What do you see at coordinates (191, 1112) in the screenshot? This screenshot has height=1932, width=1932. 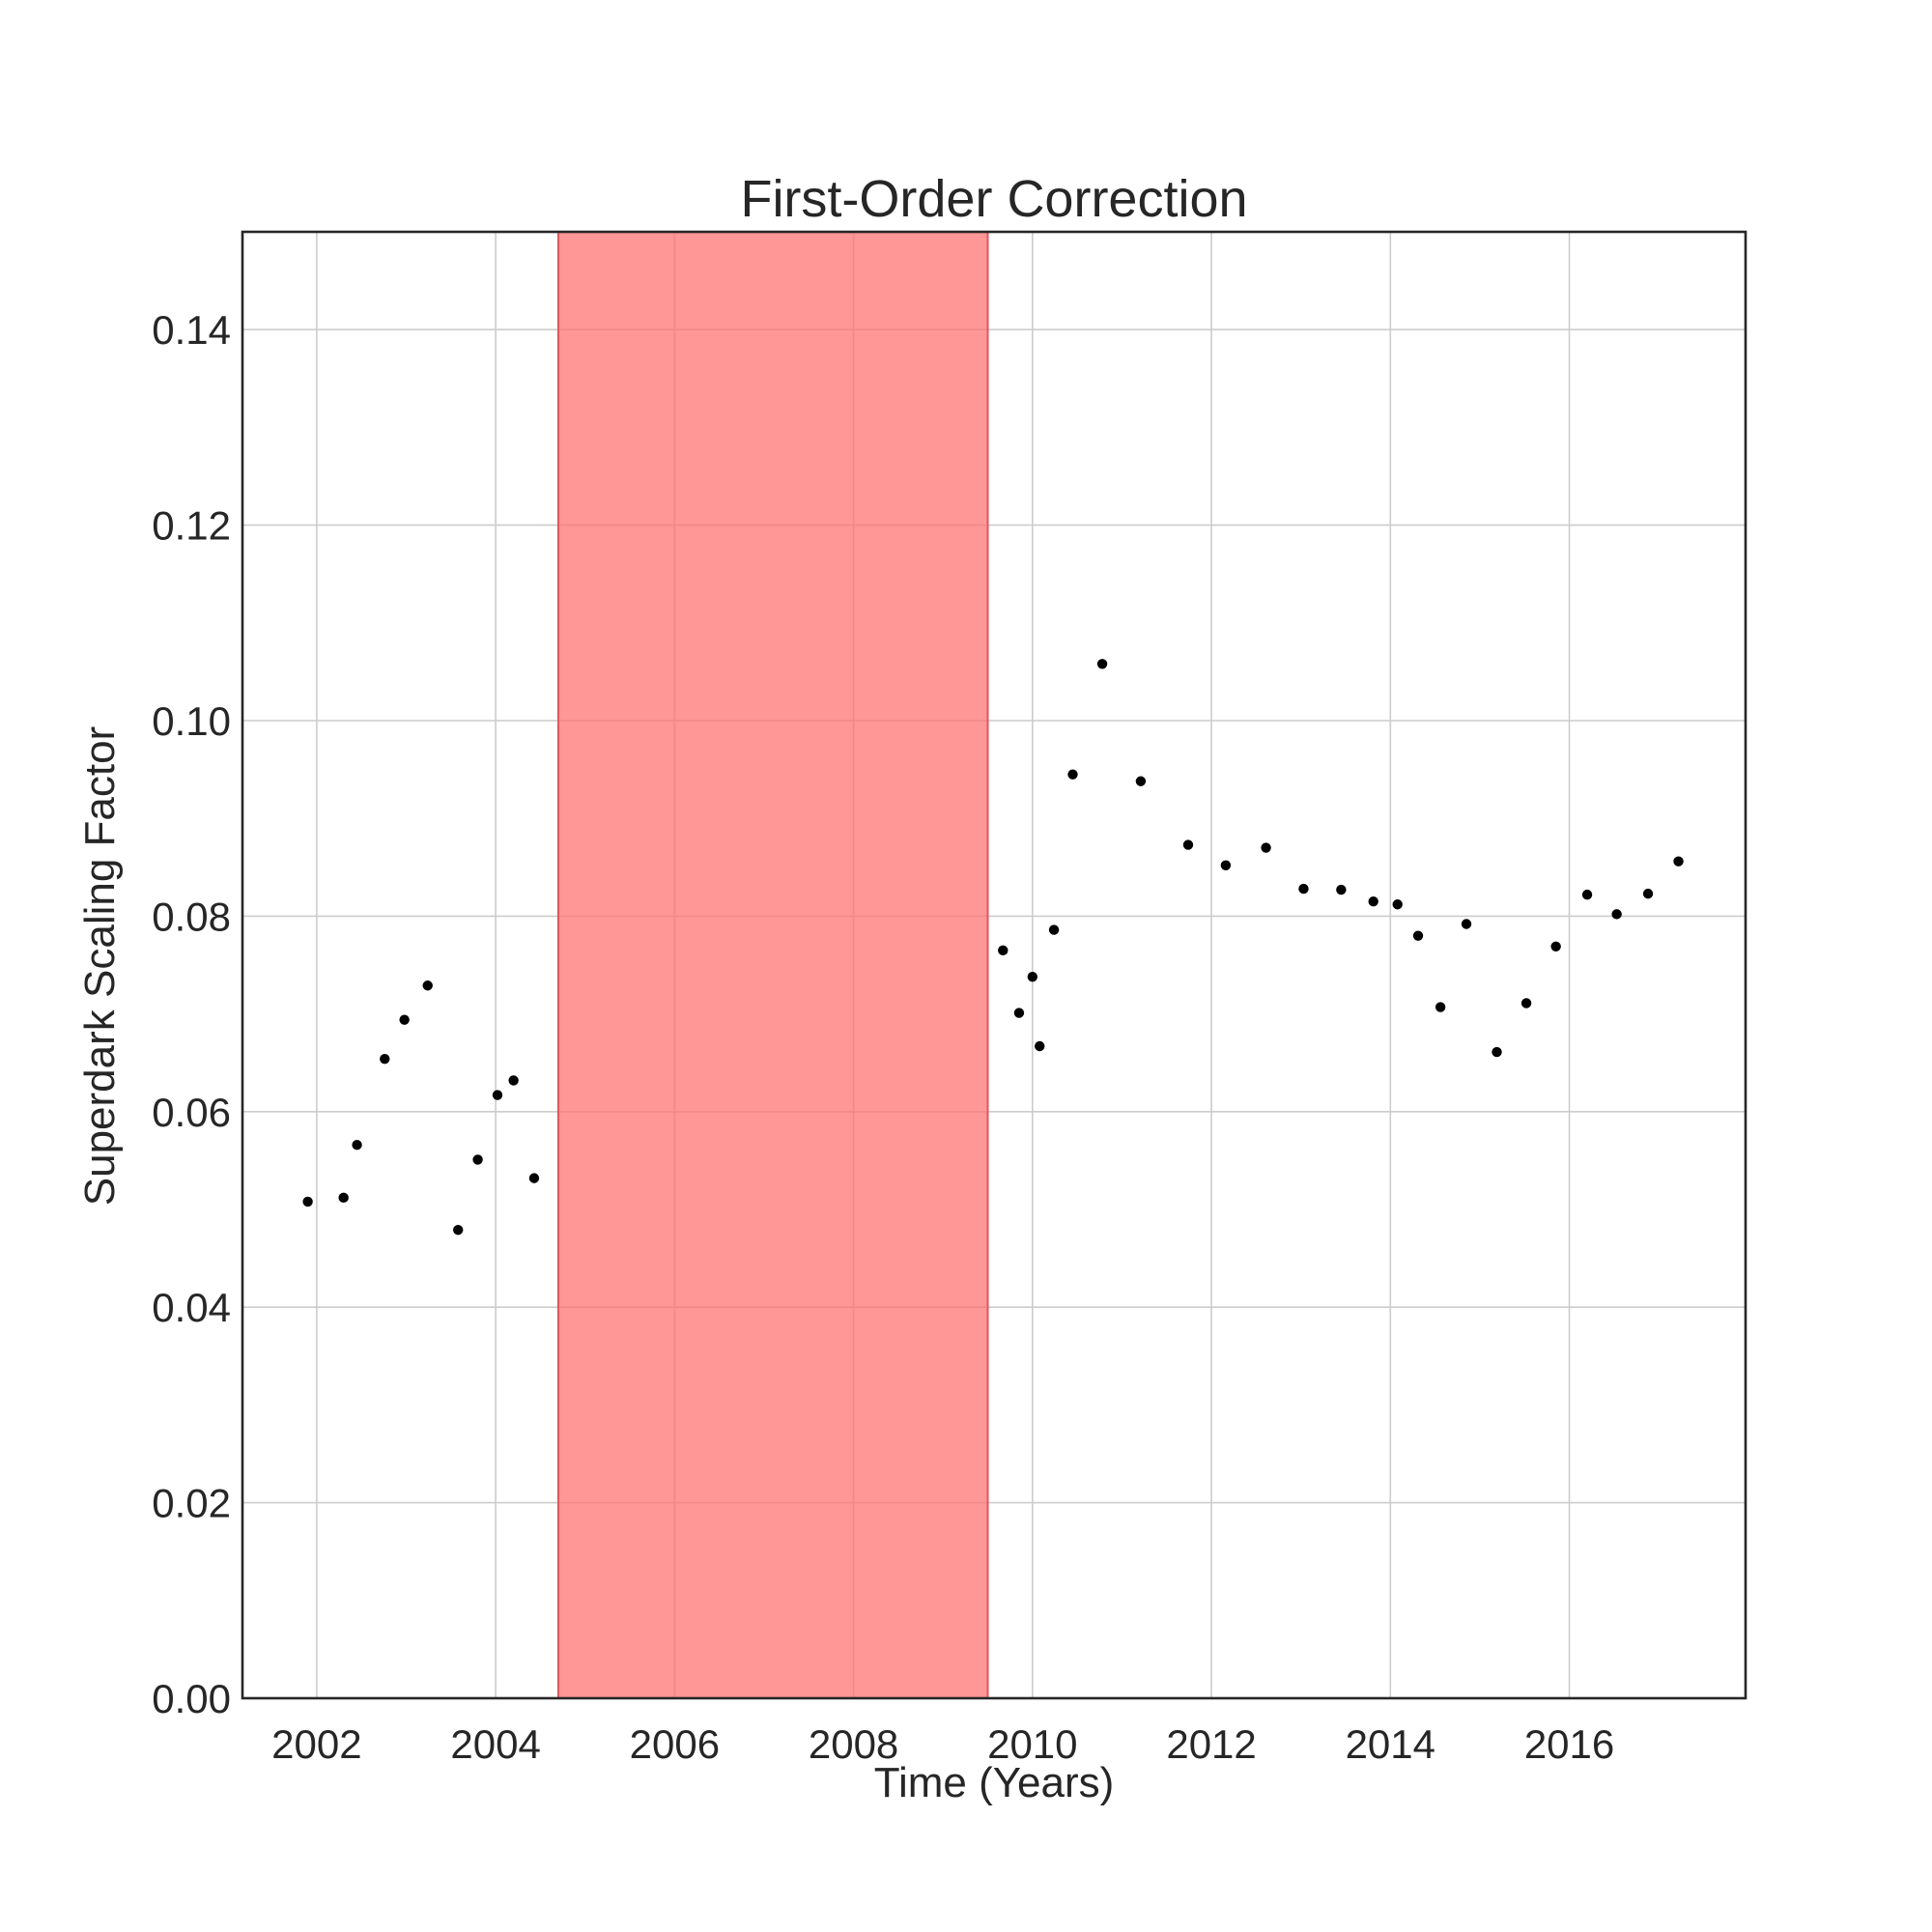 I see `y-tick-label: 0.06` at bounding box center [191, 1112].